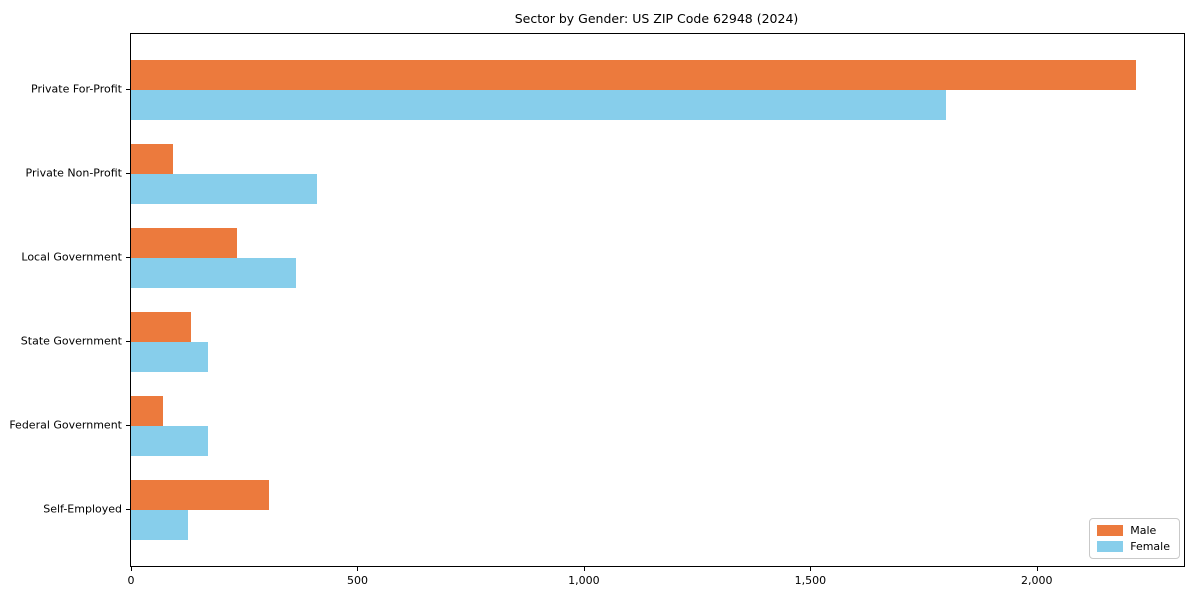  I want to click on y-tick-label-4: Federal Government, so click(65, 425).